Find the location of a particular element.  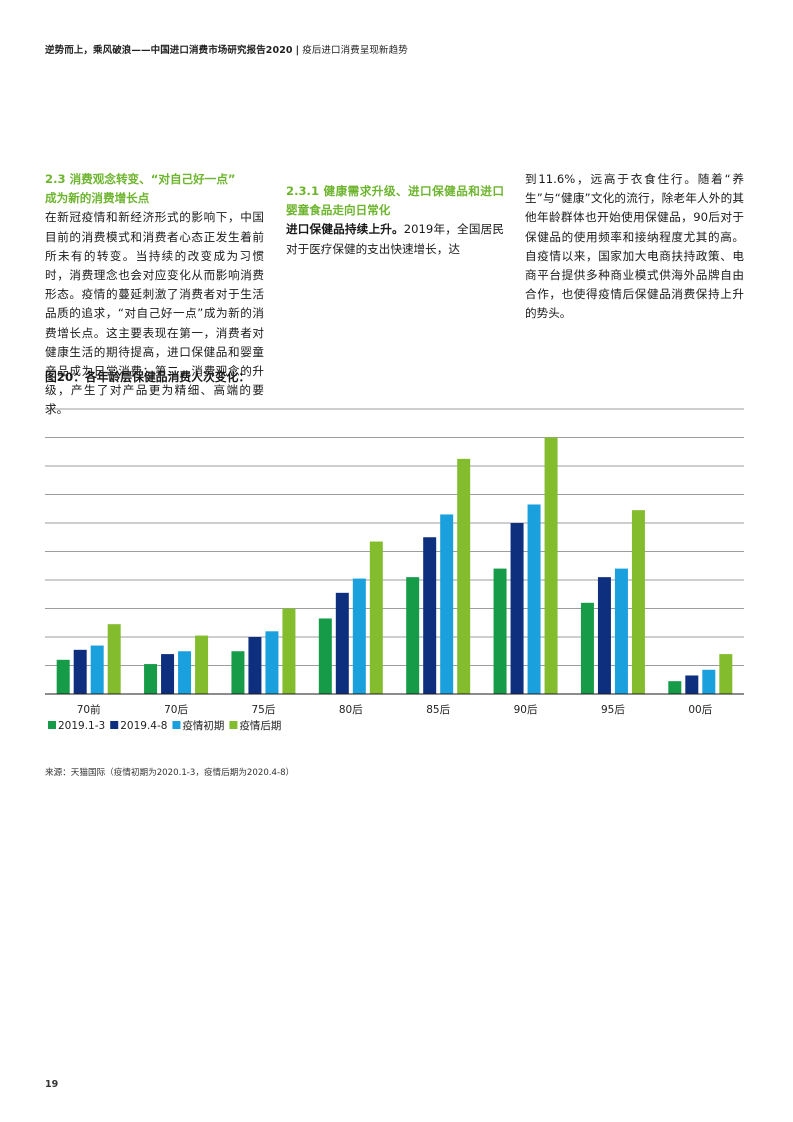

bar-00后-2019.1-3 is located at coordinates (675, 687).